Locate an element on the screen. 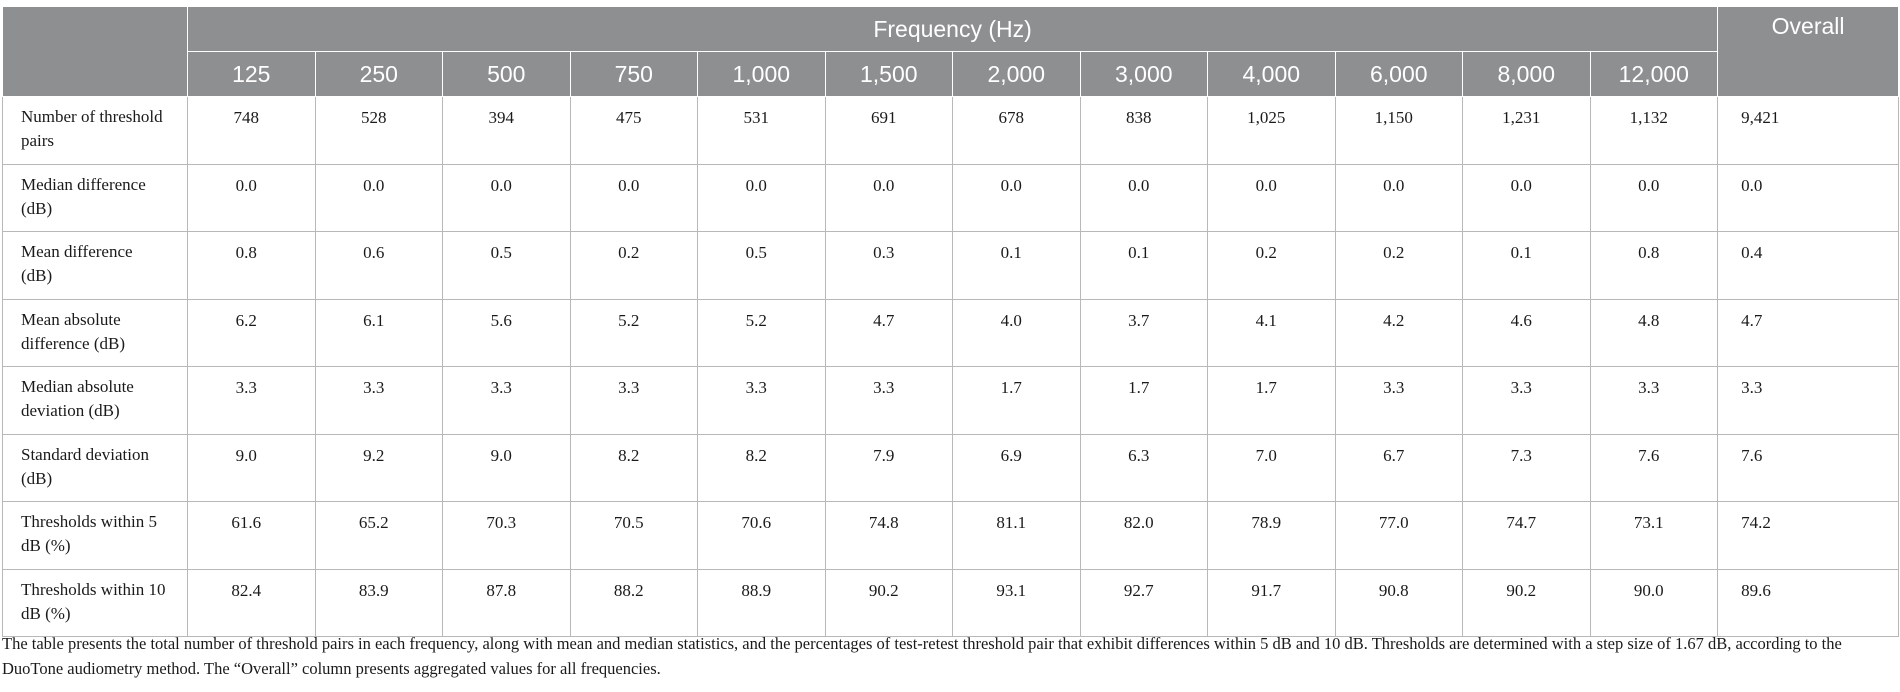  table-cell: 4.0 is located at coordinates (1016, 332).